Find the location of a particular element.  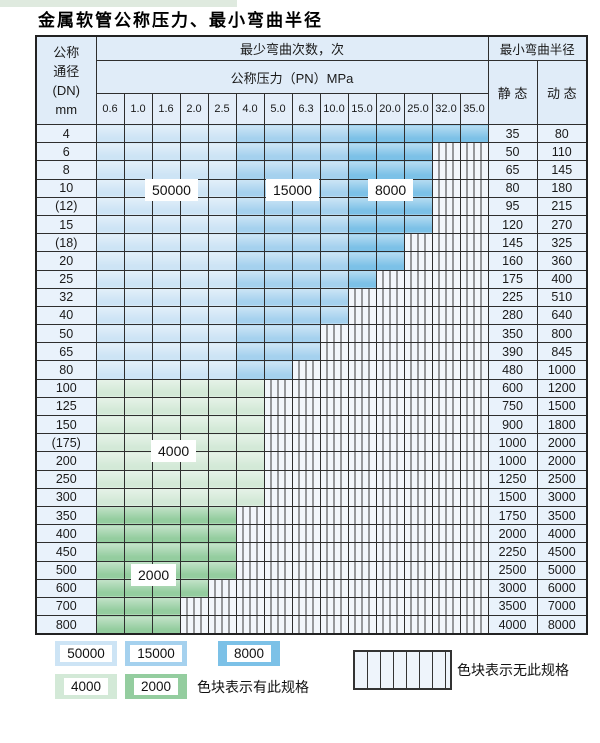

dynamic-radius-cell: 215 is located at coordinates (562, 206).